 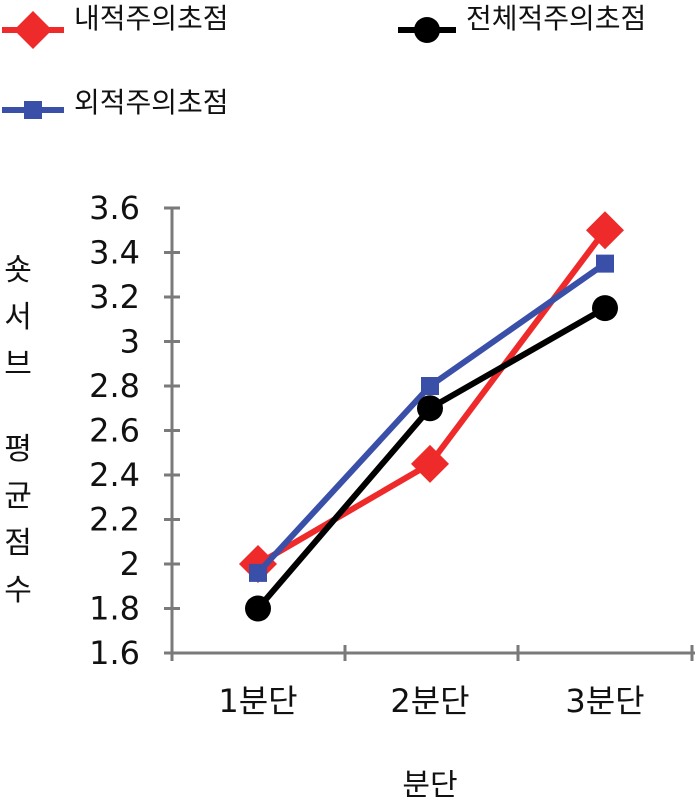 I want to click on y-tick-label: 3.2, so click(x=114, y=297).